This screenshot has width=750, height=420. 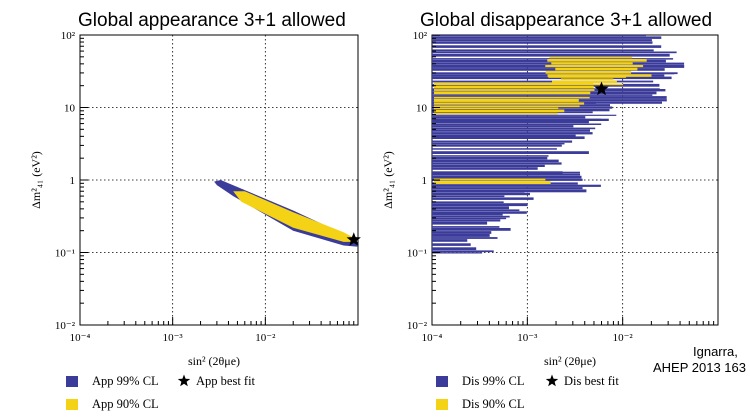 I want to click on app-y-axis-label: Δm²₄₁ (eV²), so click(x=36, y=180).